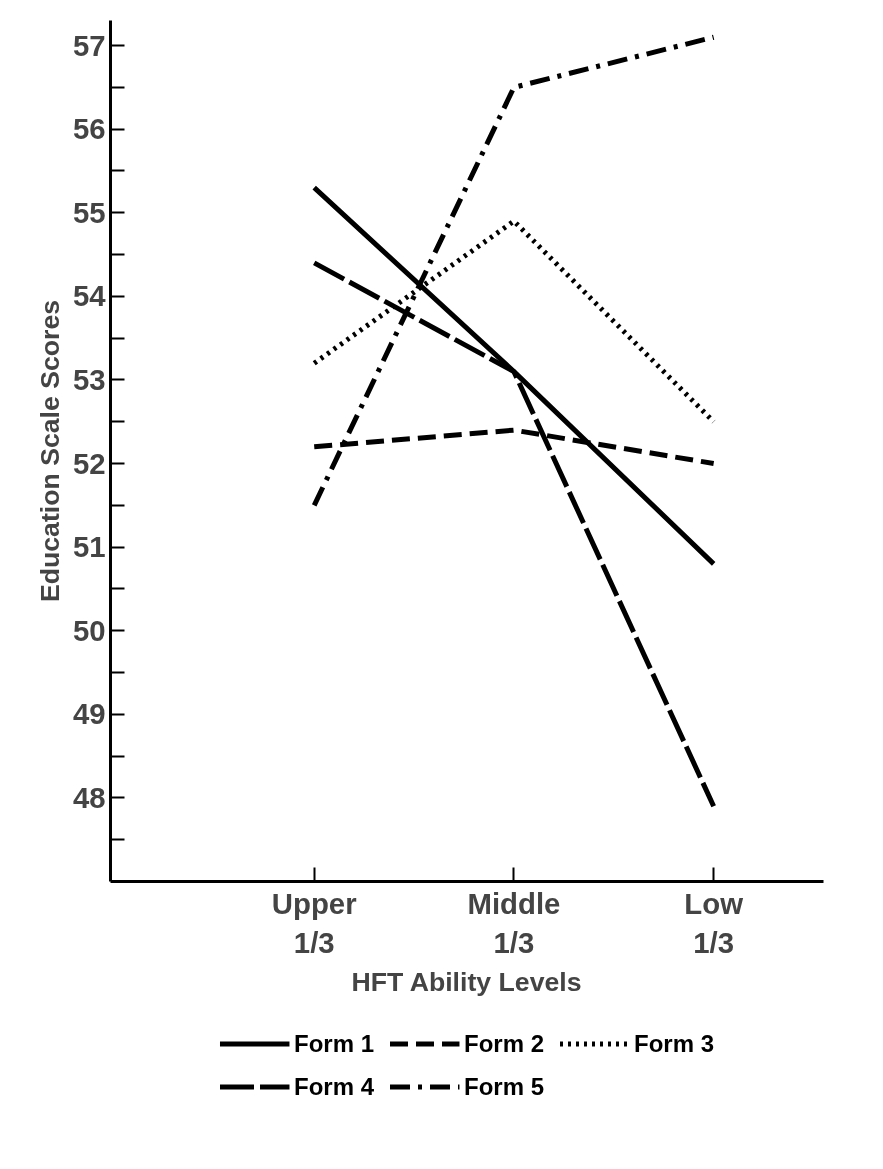  What do you see at coordinates (89, 129) in the screenshot?
I see `y-tick-label: 56` at bounding box center [89, 129].